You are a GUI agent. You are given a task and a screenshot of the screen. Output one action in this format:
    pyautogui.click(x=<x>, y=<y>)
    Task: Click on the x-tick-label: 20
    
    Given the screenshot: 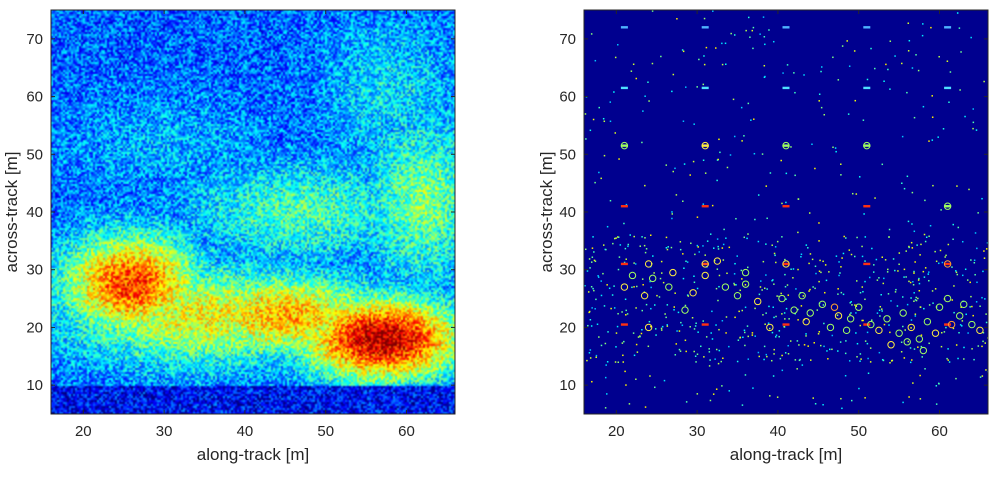 What is the action you would take?
    pyautogui.click(x=616, y=431)
    